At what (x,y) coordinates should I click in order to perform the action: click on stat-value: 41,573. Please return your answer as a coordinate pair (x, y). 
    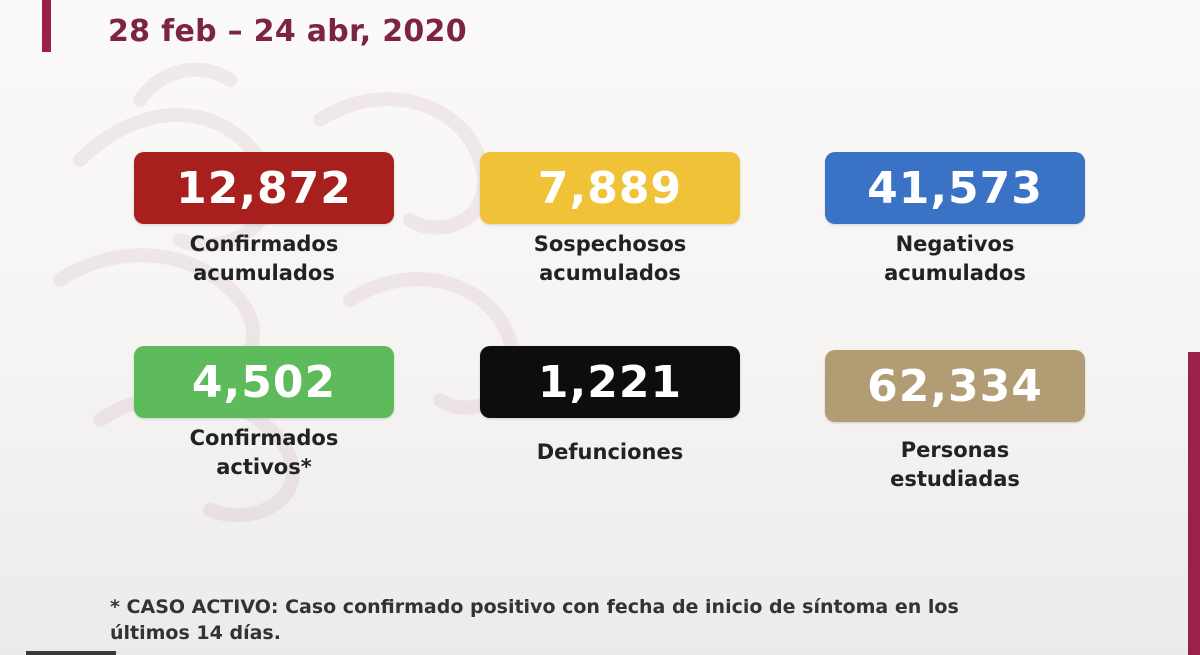
    Looking at the image, I should click on (955, 188).